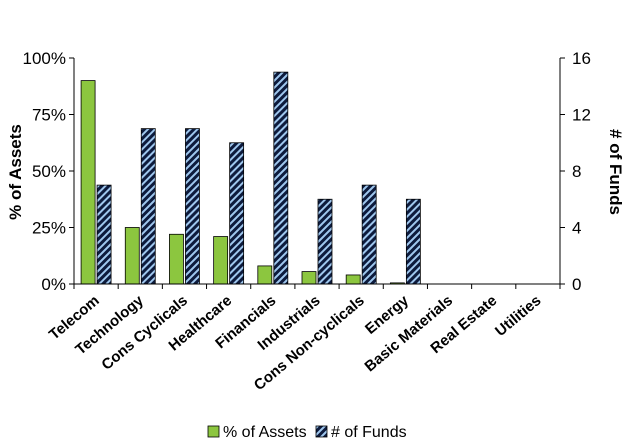 The height and width of the screenshot is (446, 630). Describe the element at coordinates (44, 58) in the screenshot. I see `left-tick-label-4: 100%` at that location.